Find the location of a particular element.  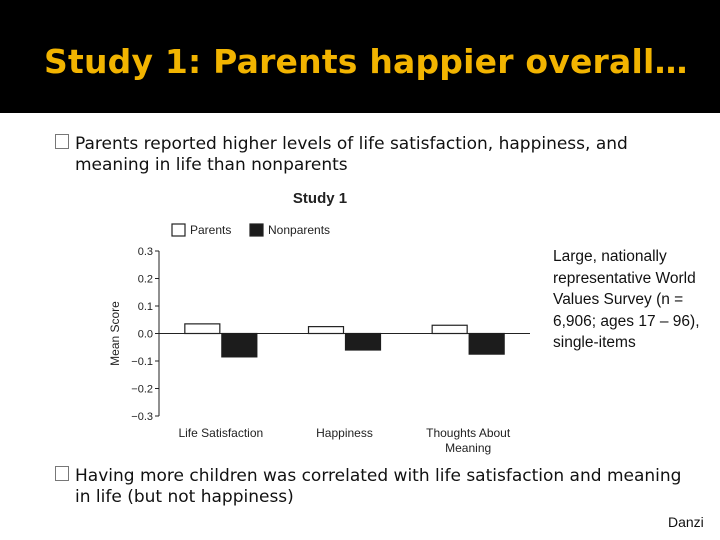

legend-label: Nonparents is located at coordinates (299, 230).